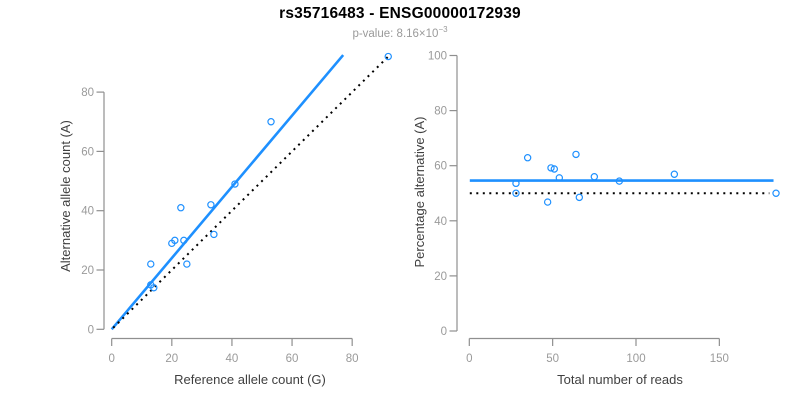 Image resolution: width=800 pixels, height=400 pixels. What do you see at coordinates (171, 359) in the screenshot?
I see `x-tick-label: 20` at bounding box center [171, 359].